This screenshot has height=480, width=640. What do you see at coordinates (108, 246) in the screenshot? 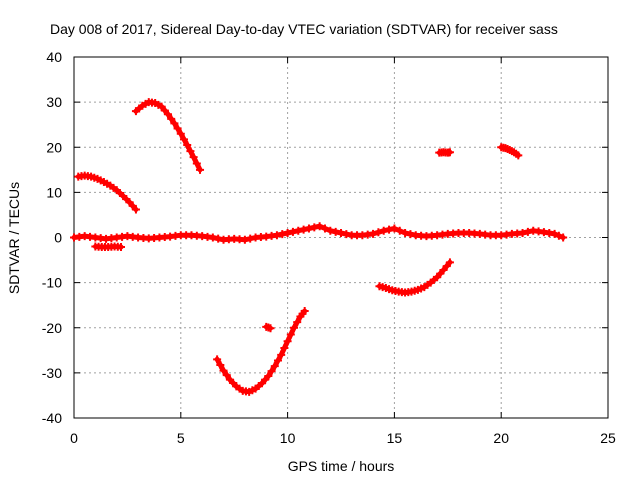
I see `series-segment-b` at bounding box center [108, 246].